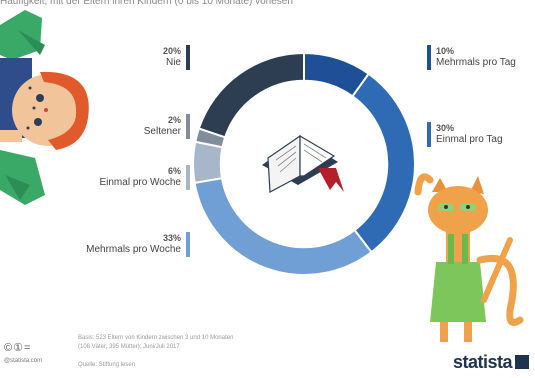 The height and width of the screenshot is (378, 535). I want to click on label-seltener: 2% Seltener, so click(166, 126).